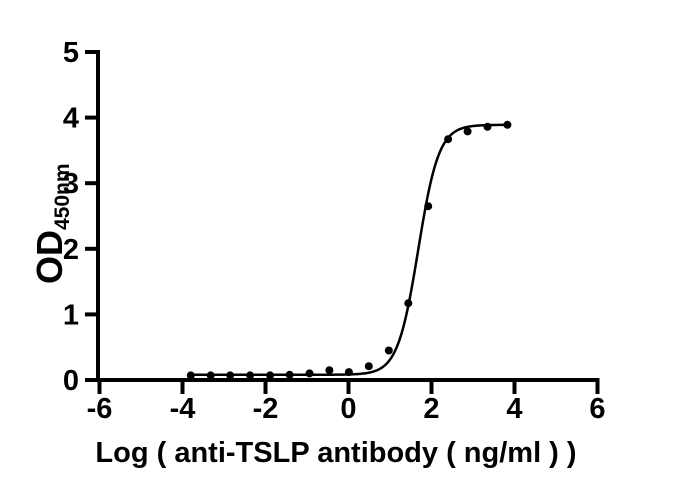  What do you see at coordinates (266, 409) in the screenshot?
I see `x-tick-label: -2` at bounding box center [266, 409].